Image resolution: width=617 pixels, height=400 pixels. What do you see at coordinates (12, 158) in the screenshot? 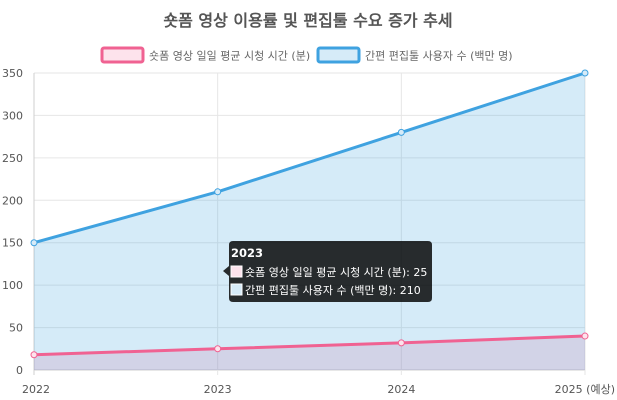
I see `y-tick-label: 250` at bounding box center [12, 158].